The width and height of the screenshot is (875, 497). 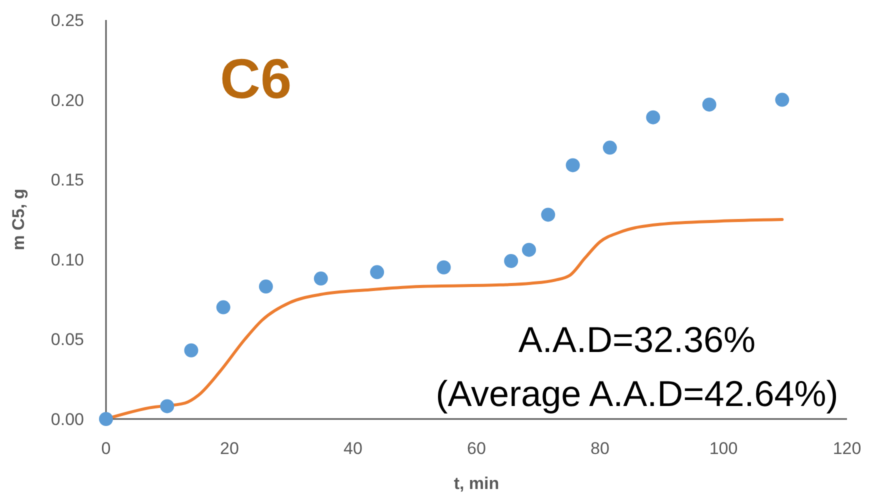 I want to click on x-tick-label: 0, so click(x=106, y=448).